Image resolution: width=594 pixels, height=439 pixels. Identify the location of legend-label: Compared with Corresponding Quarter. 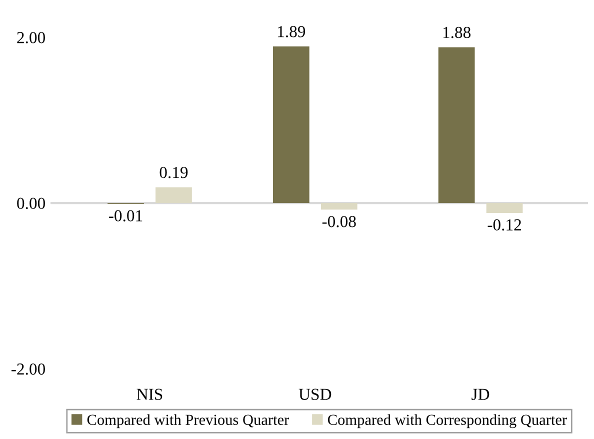
(447, 421).